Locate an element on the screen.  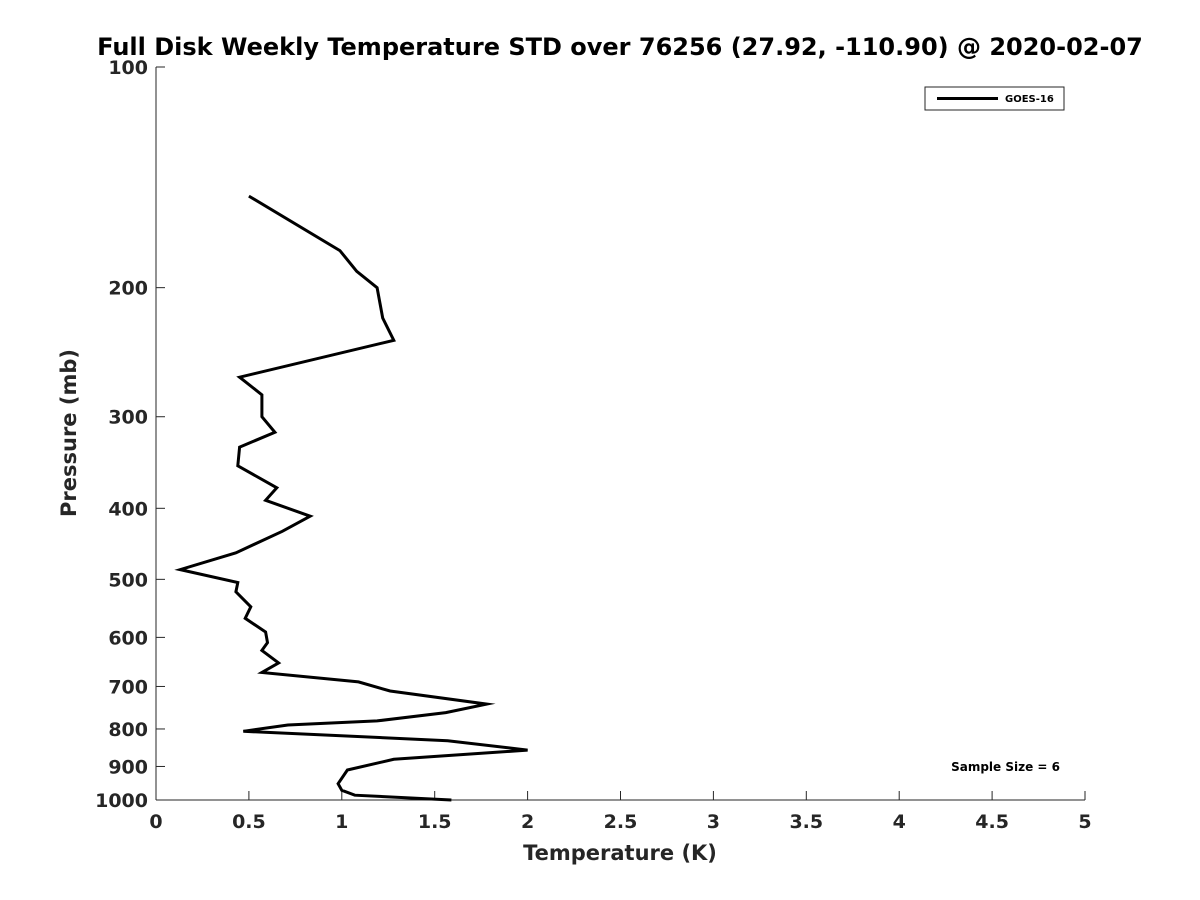
x-tick-label: 0.5 is located at coordinates (249, 822).